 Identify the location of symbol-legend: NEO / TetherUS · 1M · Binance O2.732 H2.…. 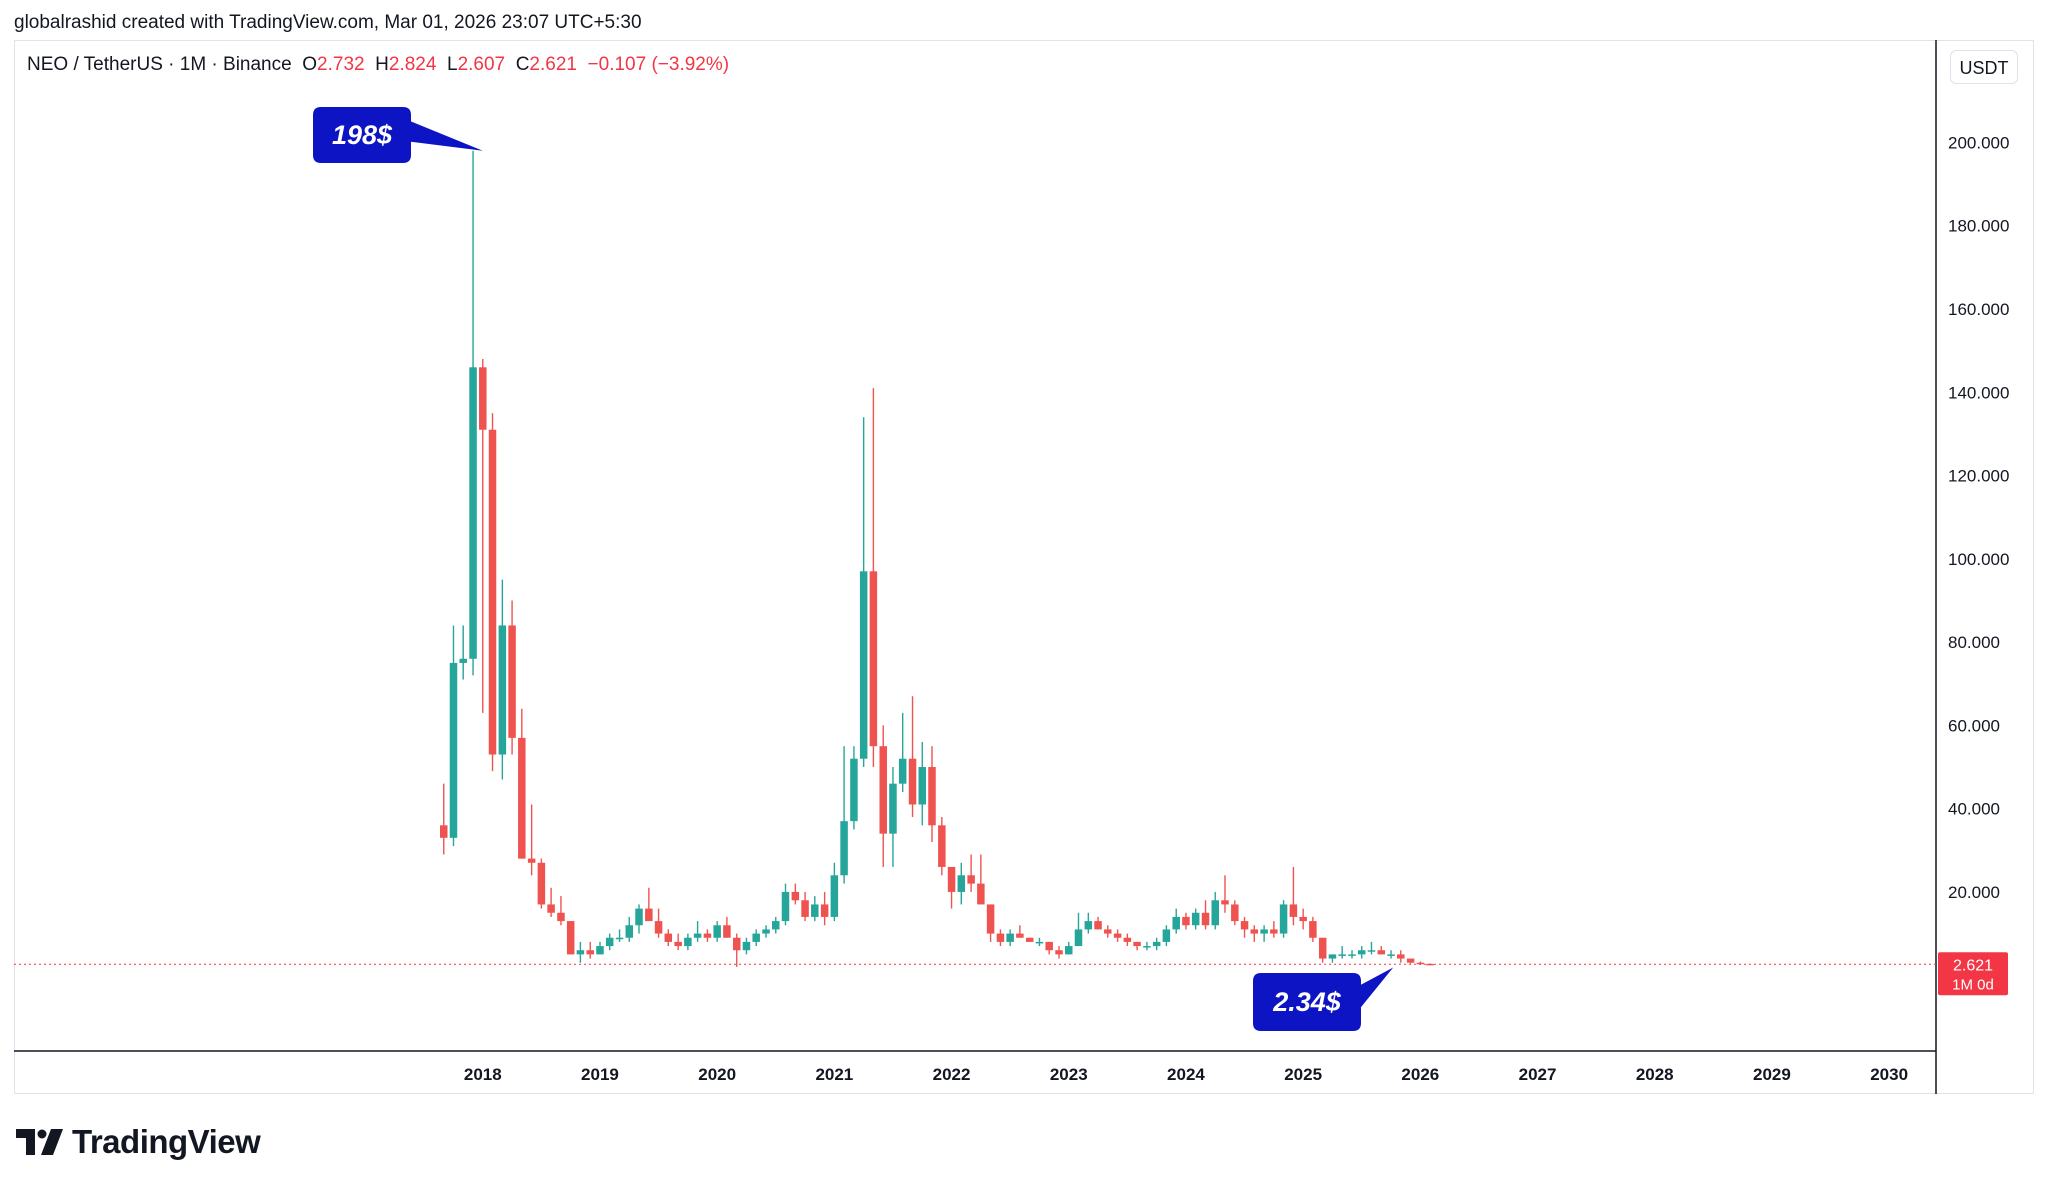
(378, 65).